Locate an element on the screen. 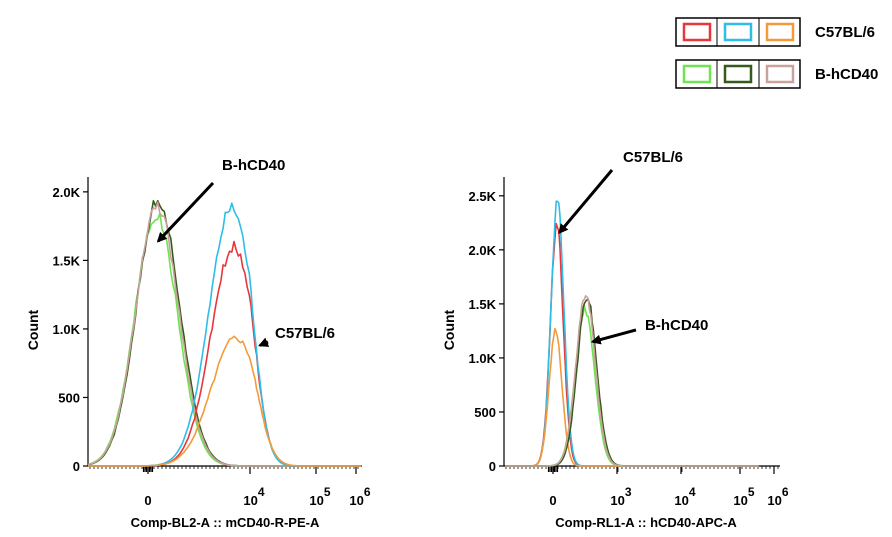 The image size is (892, 537). x-tick-label: 10³ is located at coordinates (620, 496).